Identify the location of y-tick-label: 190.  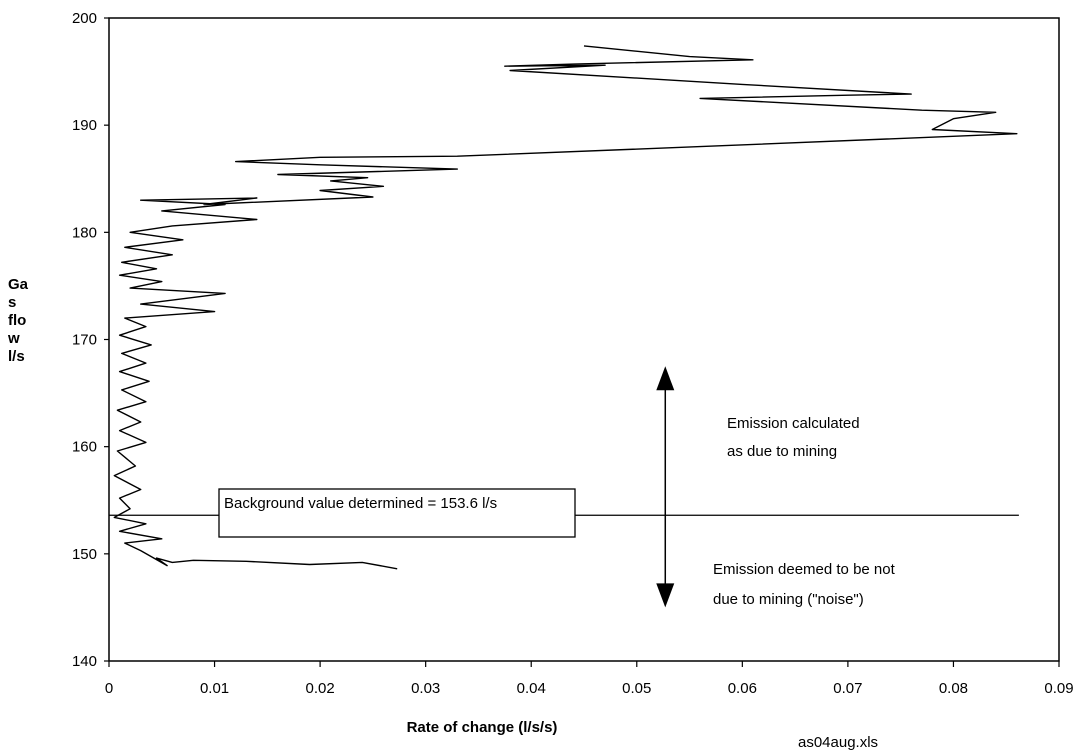
(84, 125).